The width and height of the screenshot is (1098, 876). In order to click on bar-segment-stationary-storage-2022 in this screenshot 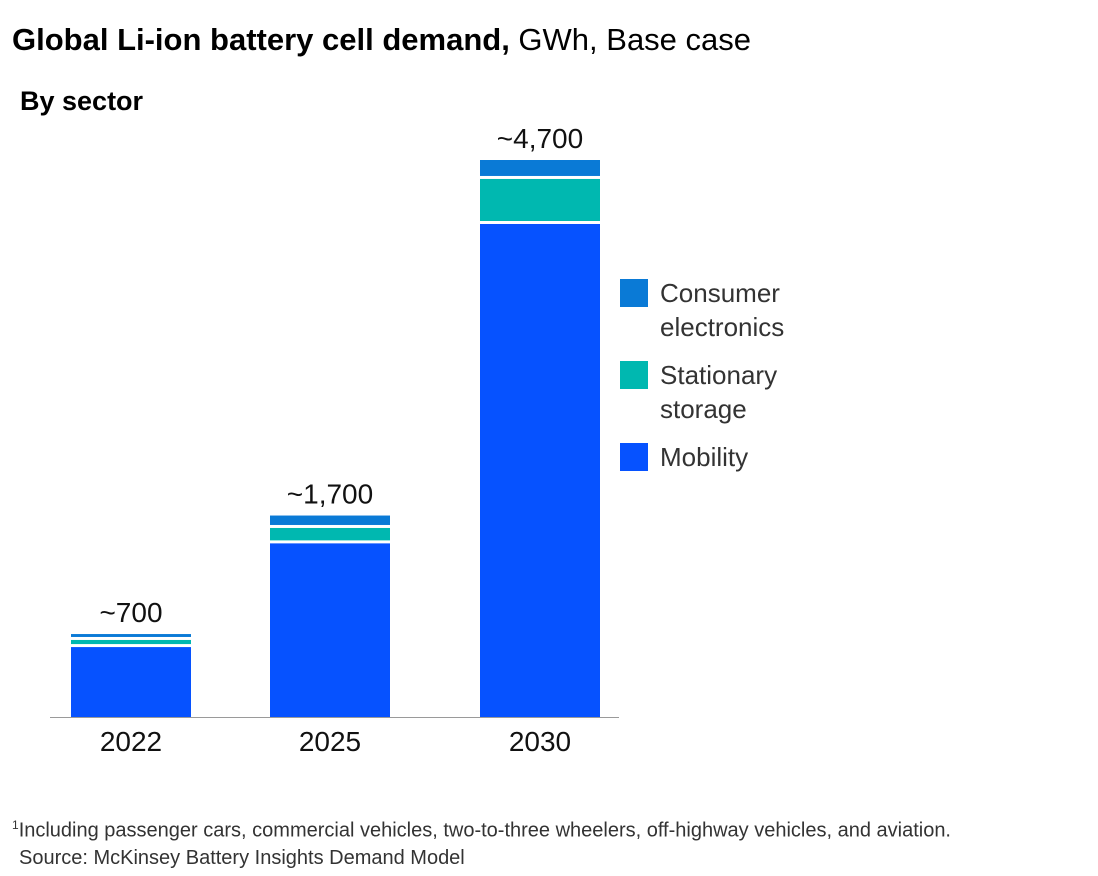, I will do `click(131, 642)`.